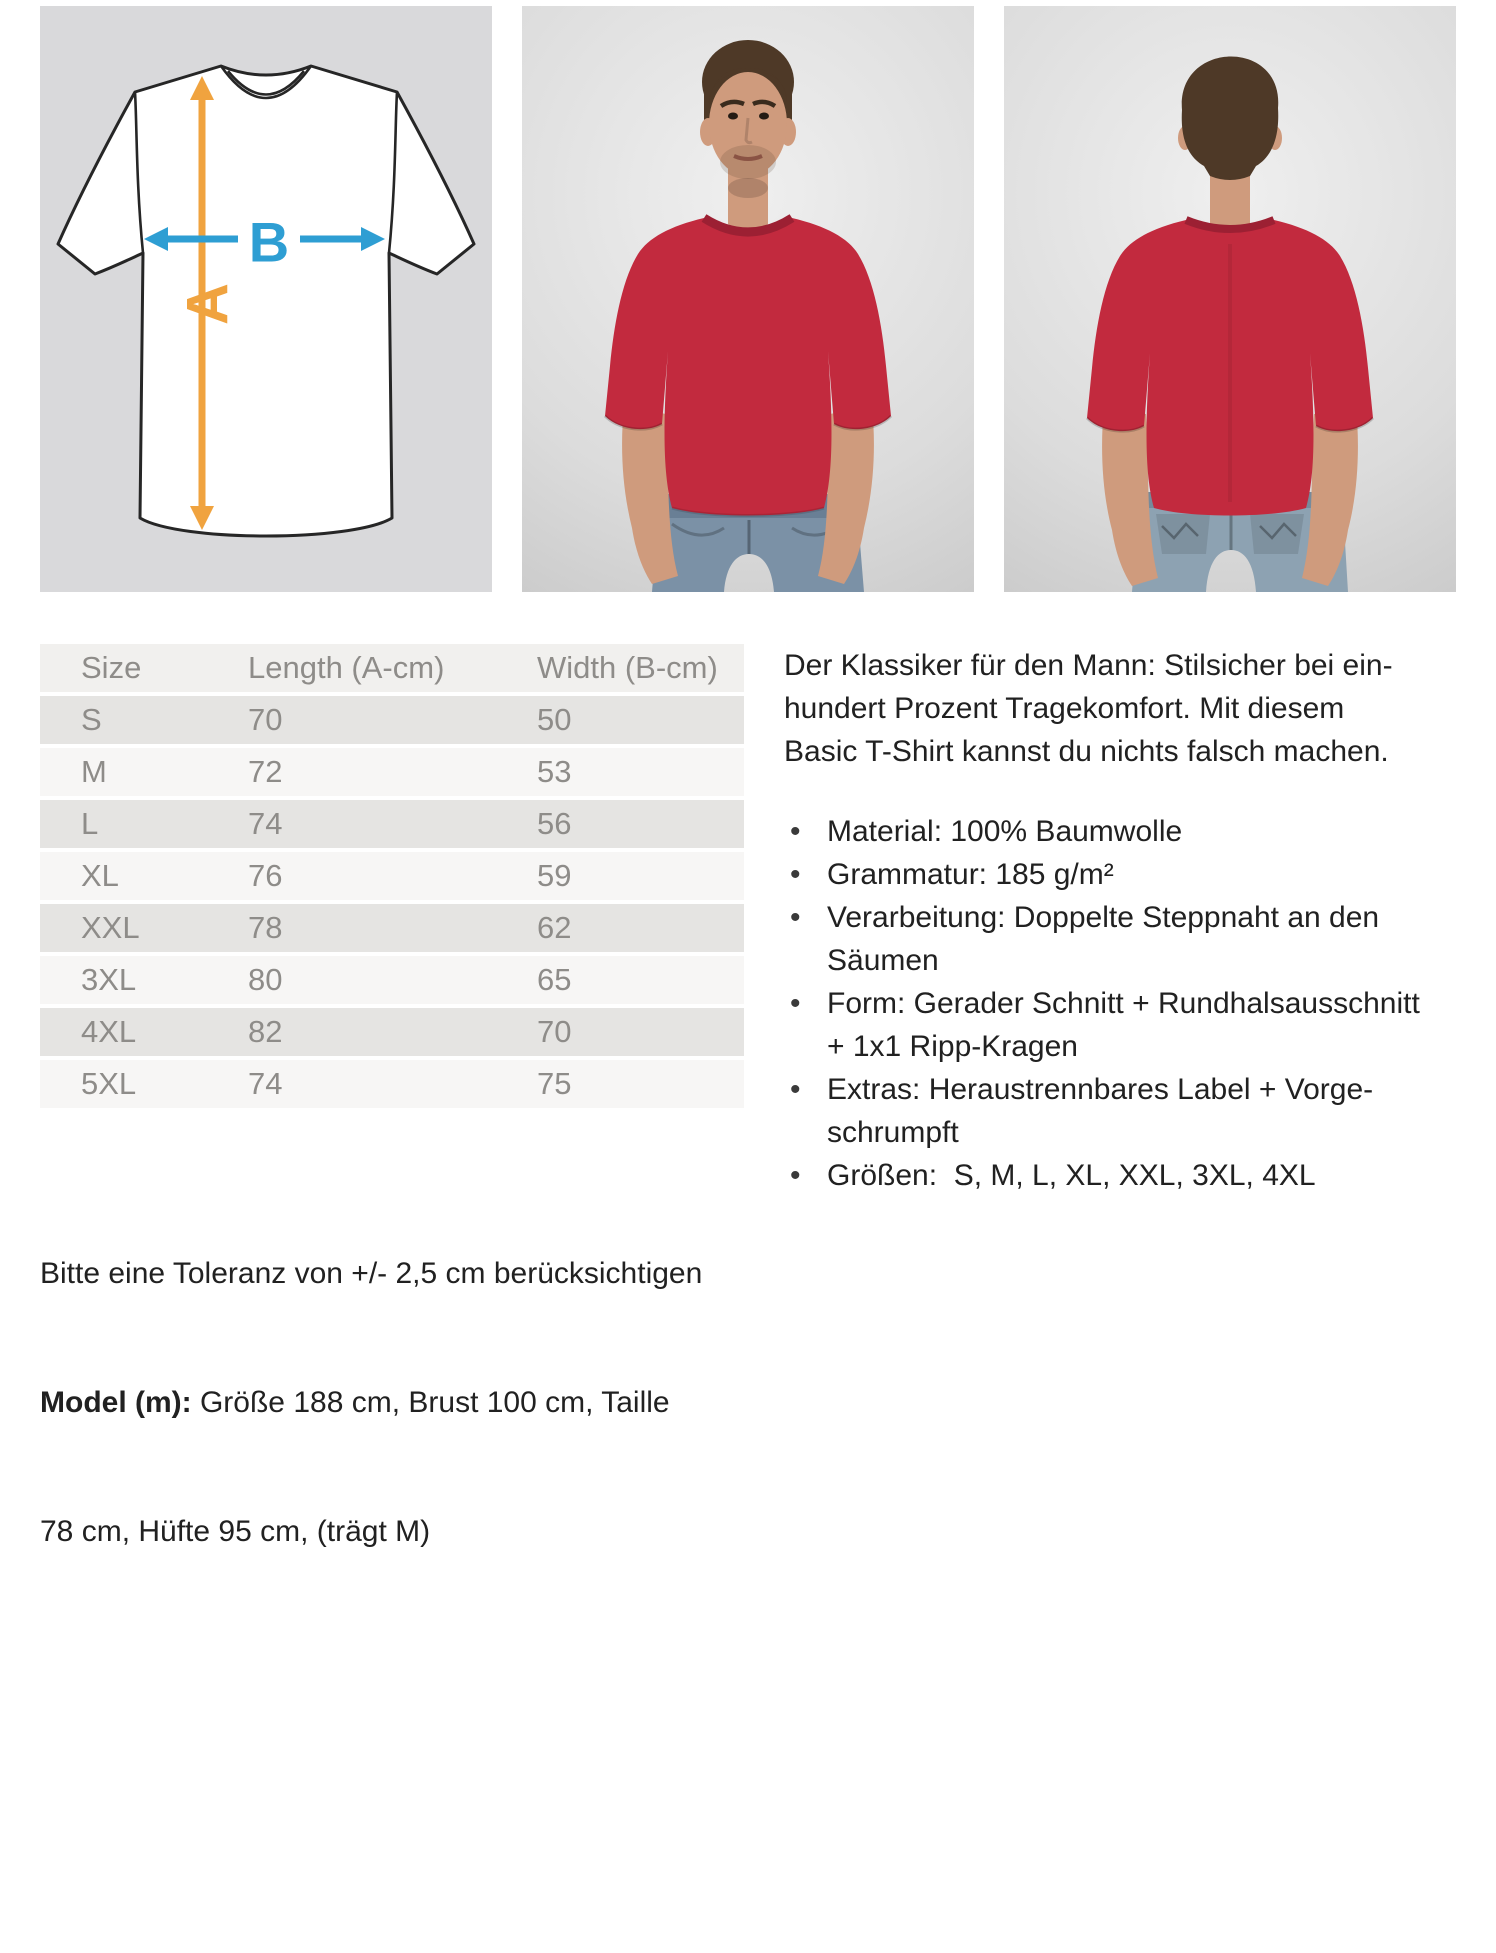 The image size is (1496, 1953). Describe the element at coordinates (748, 365) in the screenshot. I see `tshirt-front` at that location.